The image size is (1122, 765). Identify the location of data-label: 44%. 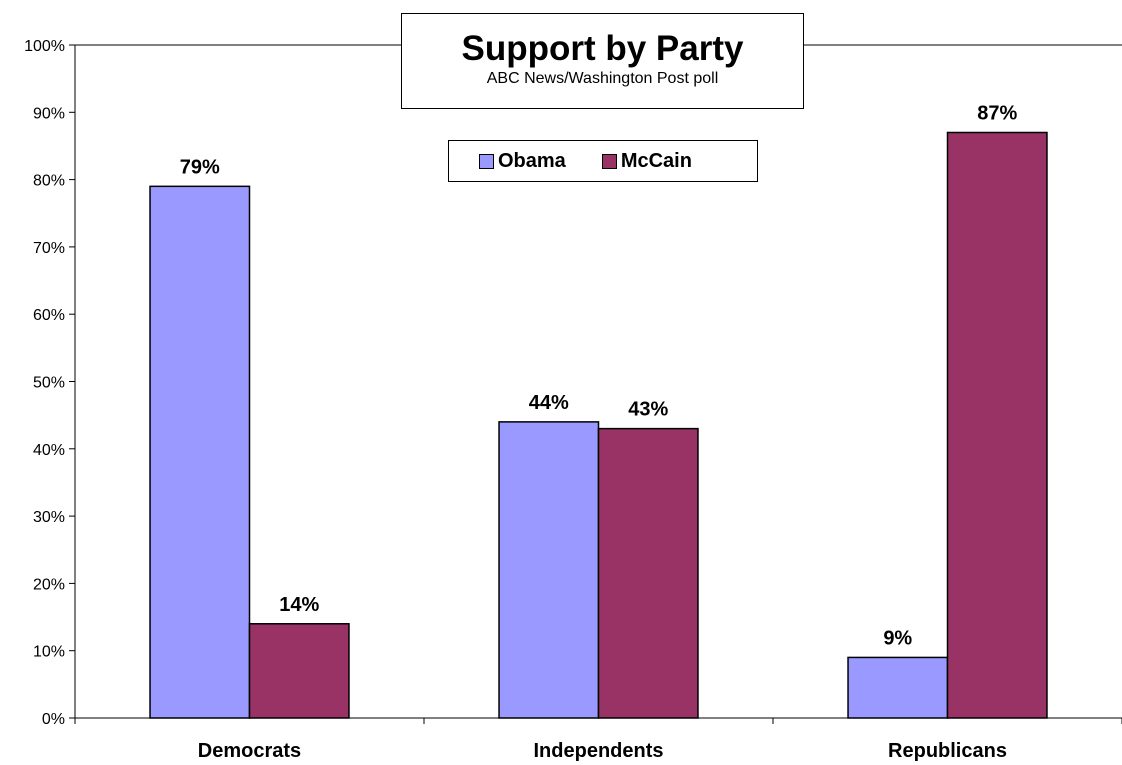
(549, 403).